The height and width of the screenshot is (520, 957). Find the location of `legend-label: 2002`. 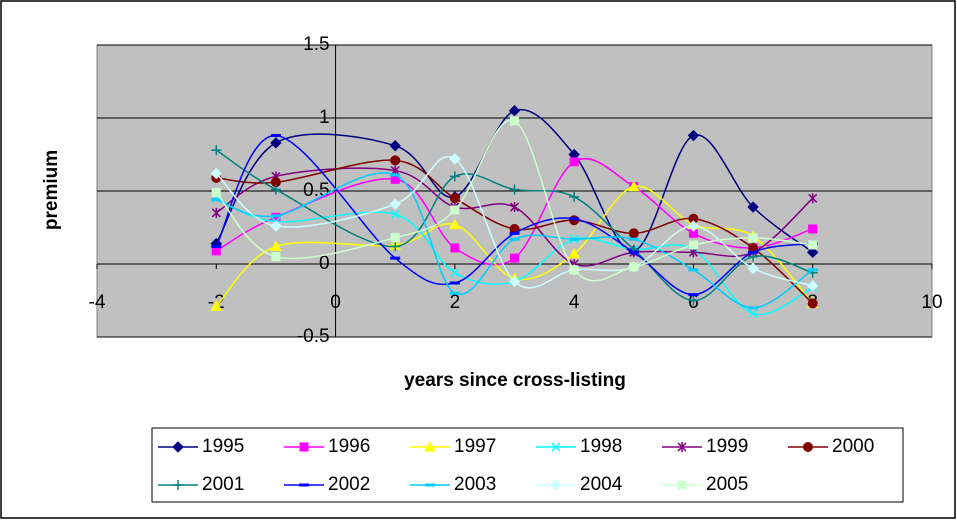

legend-label: 2002 is located at coordinates (349, 484).